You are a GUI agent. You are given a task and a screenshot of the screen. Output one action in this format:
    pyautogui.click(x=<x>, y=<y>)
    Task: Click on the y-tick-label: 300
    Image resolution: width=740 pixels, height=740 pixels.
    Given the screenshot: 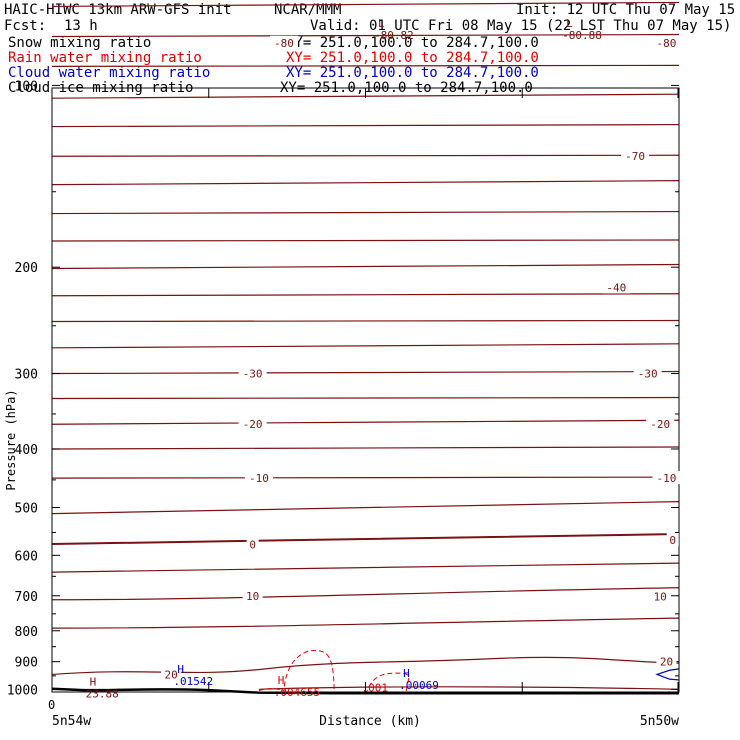 What is the action you would take?
    pyautogui.click(x=26, y=375)
    